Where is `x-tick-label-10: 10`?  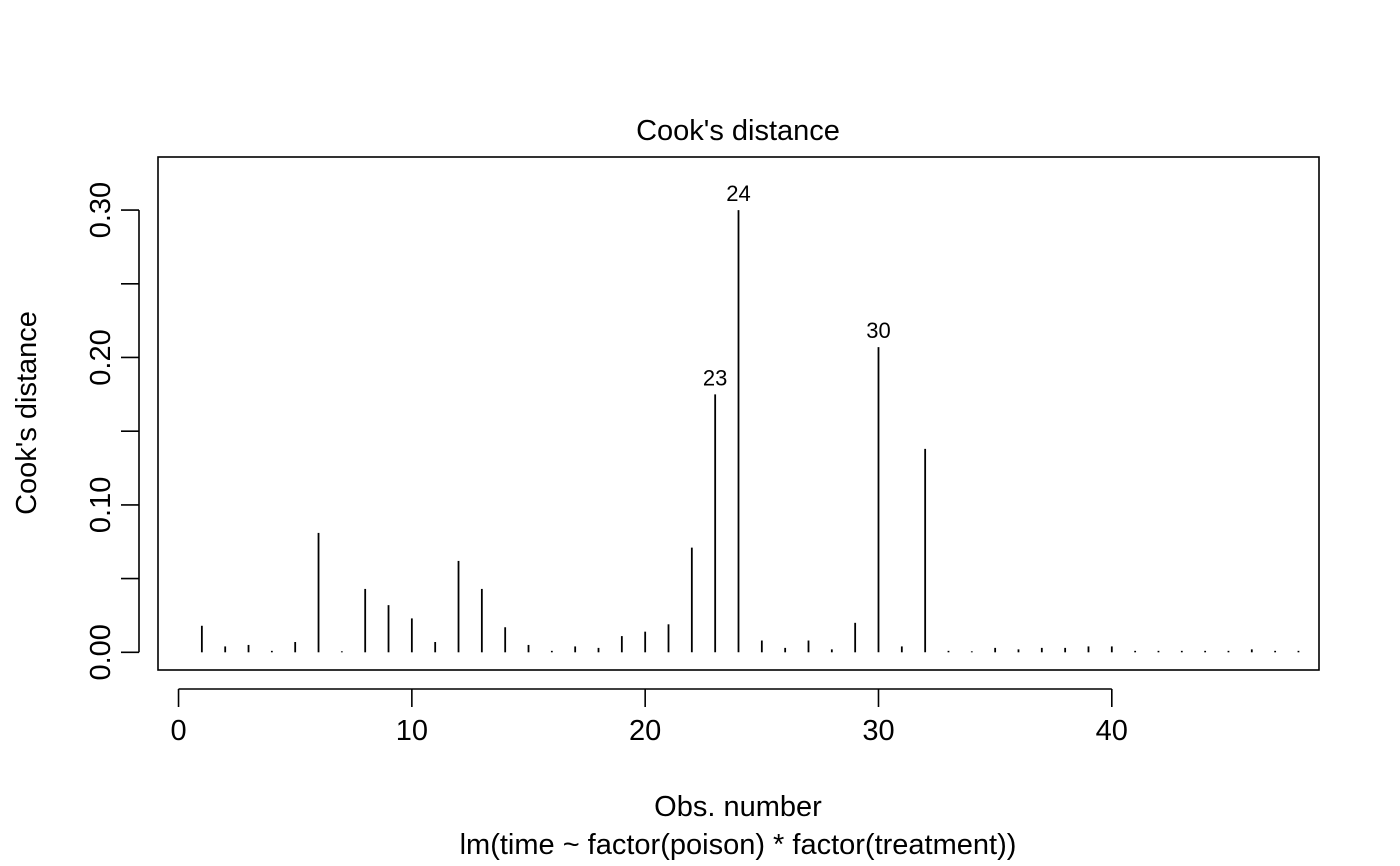
x-tick-label-10: 10 is located at coordinates (412, 731).